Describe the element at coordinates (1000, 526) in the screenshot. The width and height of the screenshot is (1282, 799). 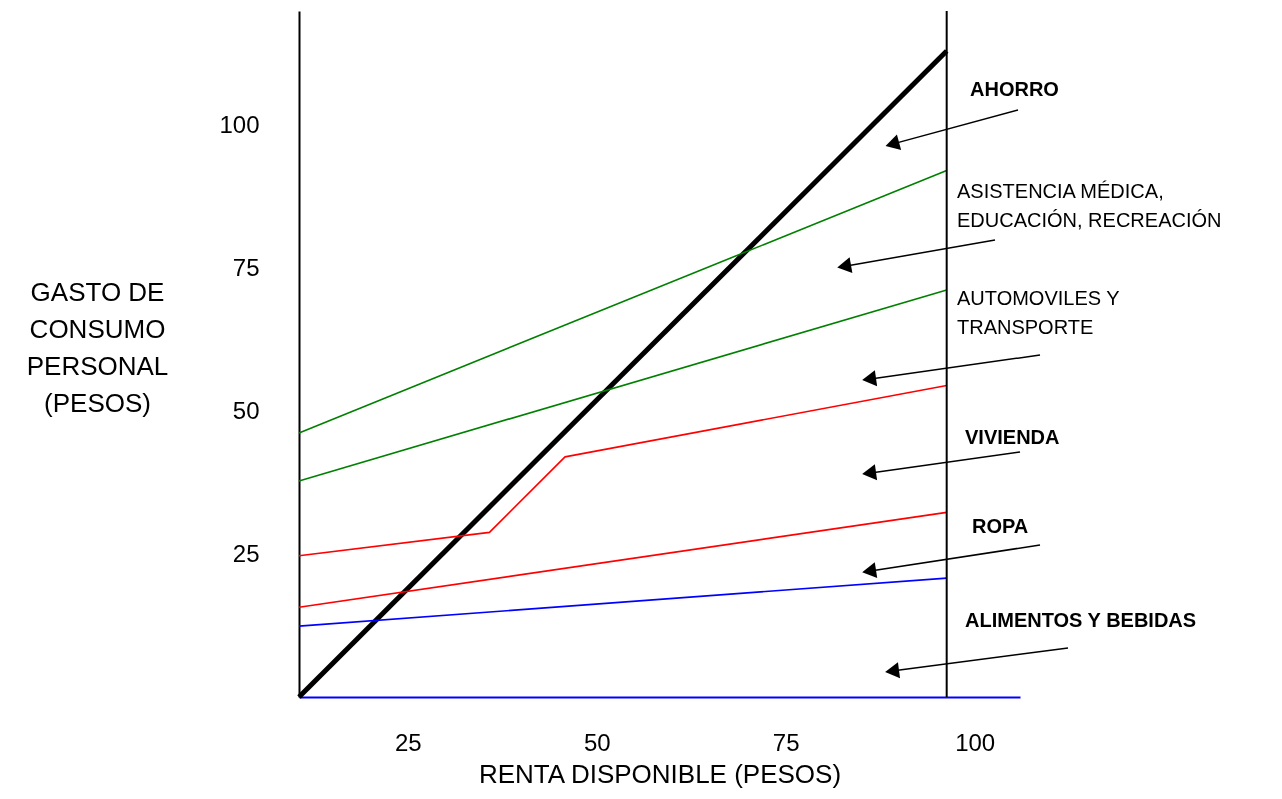
I see `annotation: ROPA` at that location.